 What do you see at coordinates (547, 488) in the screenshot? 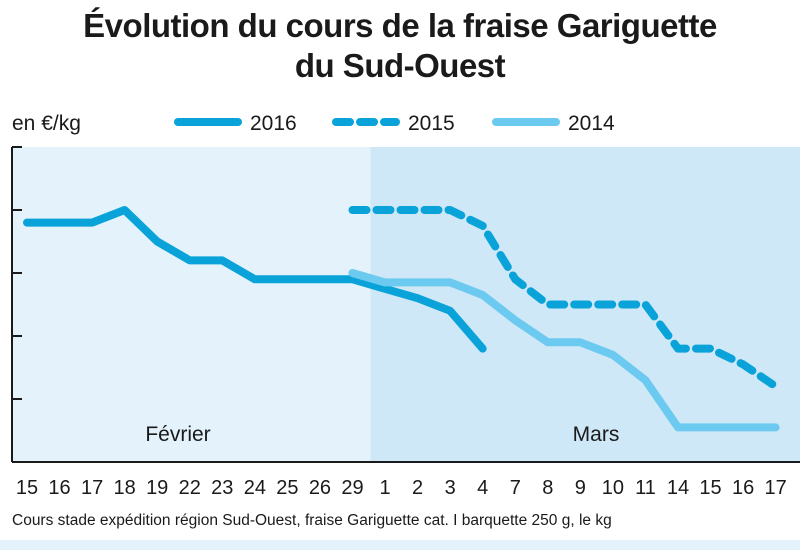
I see `x-tick-label: 8` at bounding box center [547, 488].